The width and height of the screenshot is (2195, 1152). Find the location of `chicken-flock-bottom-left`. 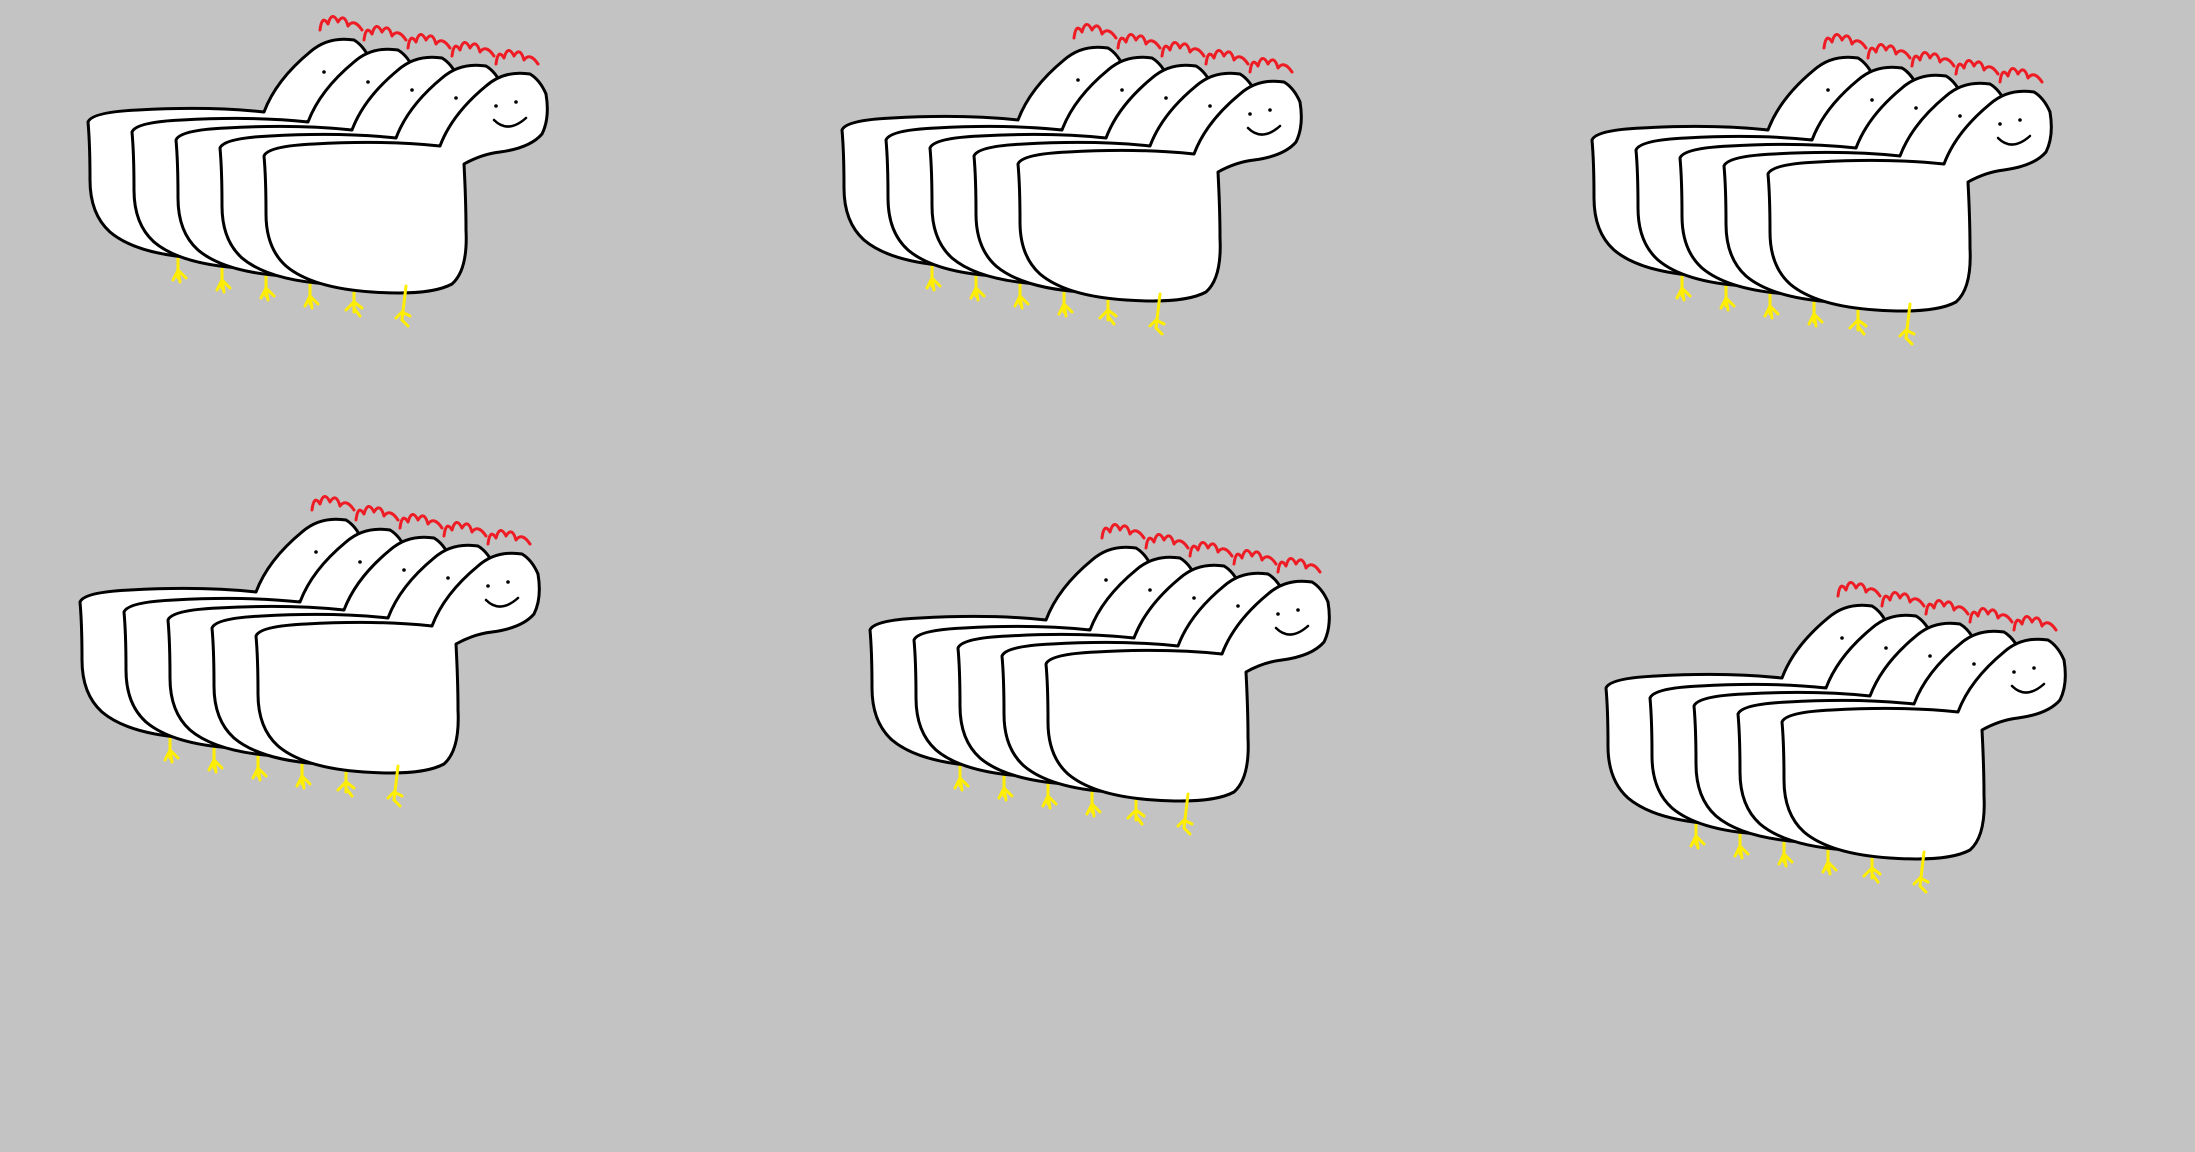

chicken-flock-bottom-left is located at coordinates (309, 651).